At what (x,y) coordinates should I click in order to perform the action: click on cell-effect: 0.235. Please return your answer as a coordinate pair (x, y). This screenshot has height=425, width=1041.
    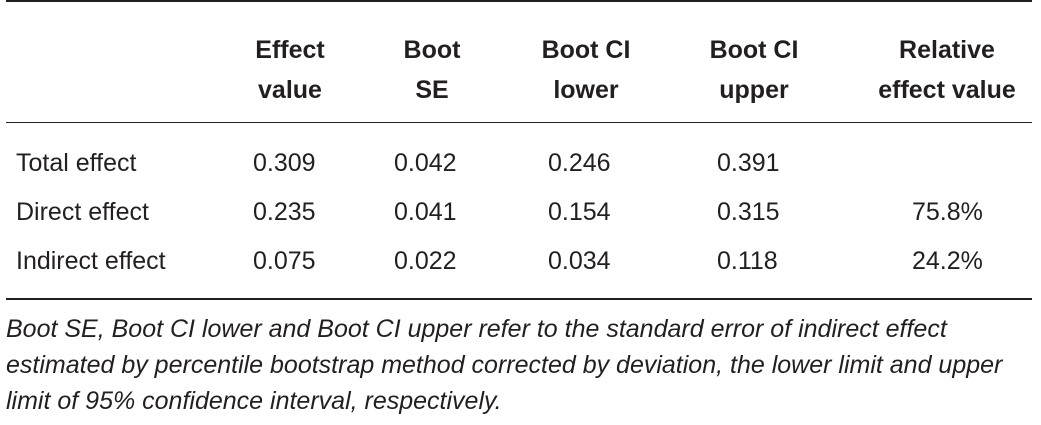
    Looking at the image, I should click on (284, 212).